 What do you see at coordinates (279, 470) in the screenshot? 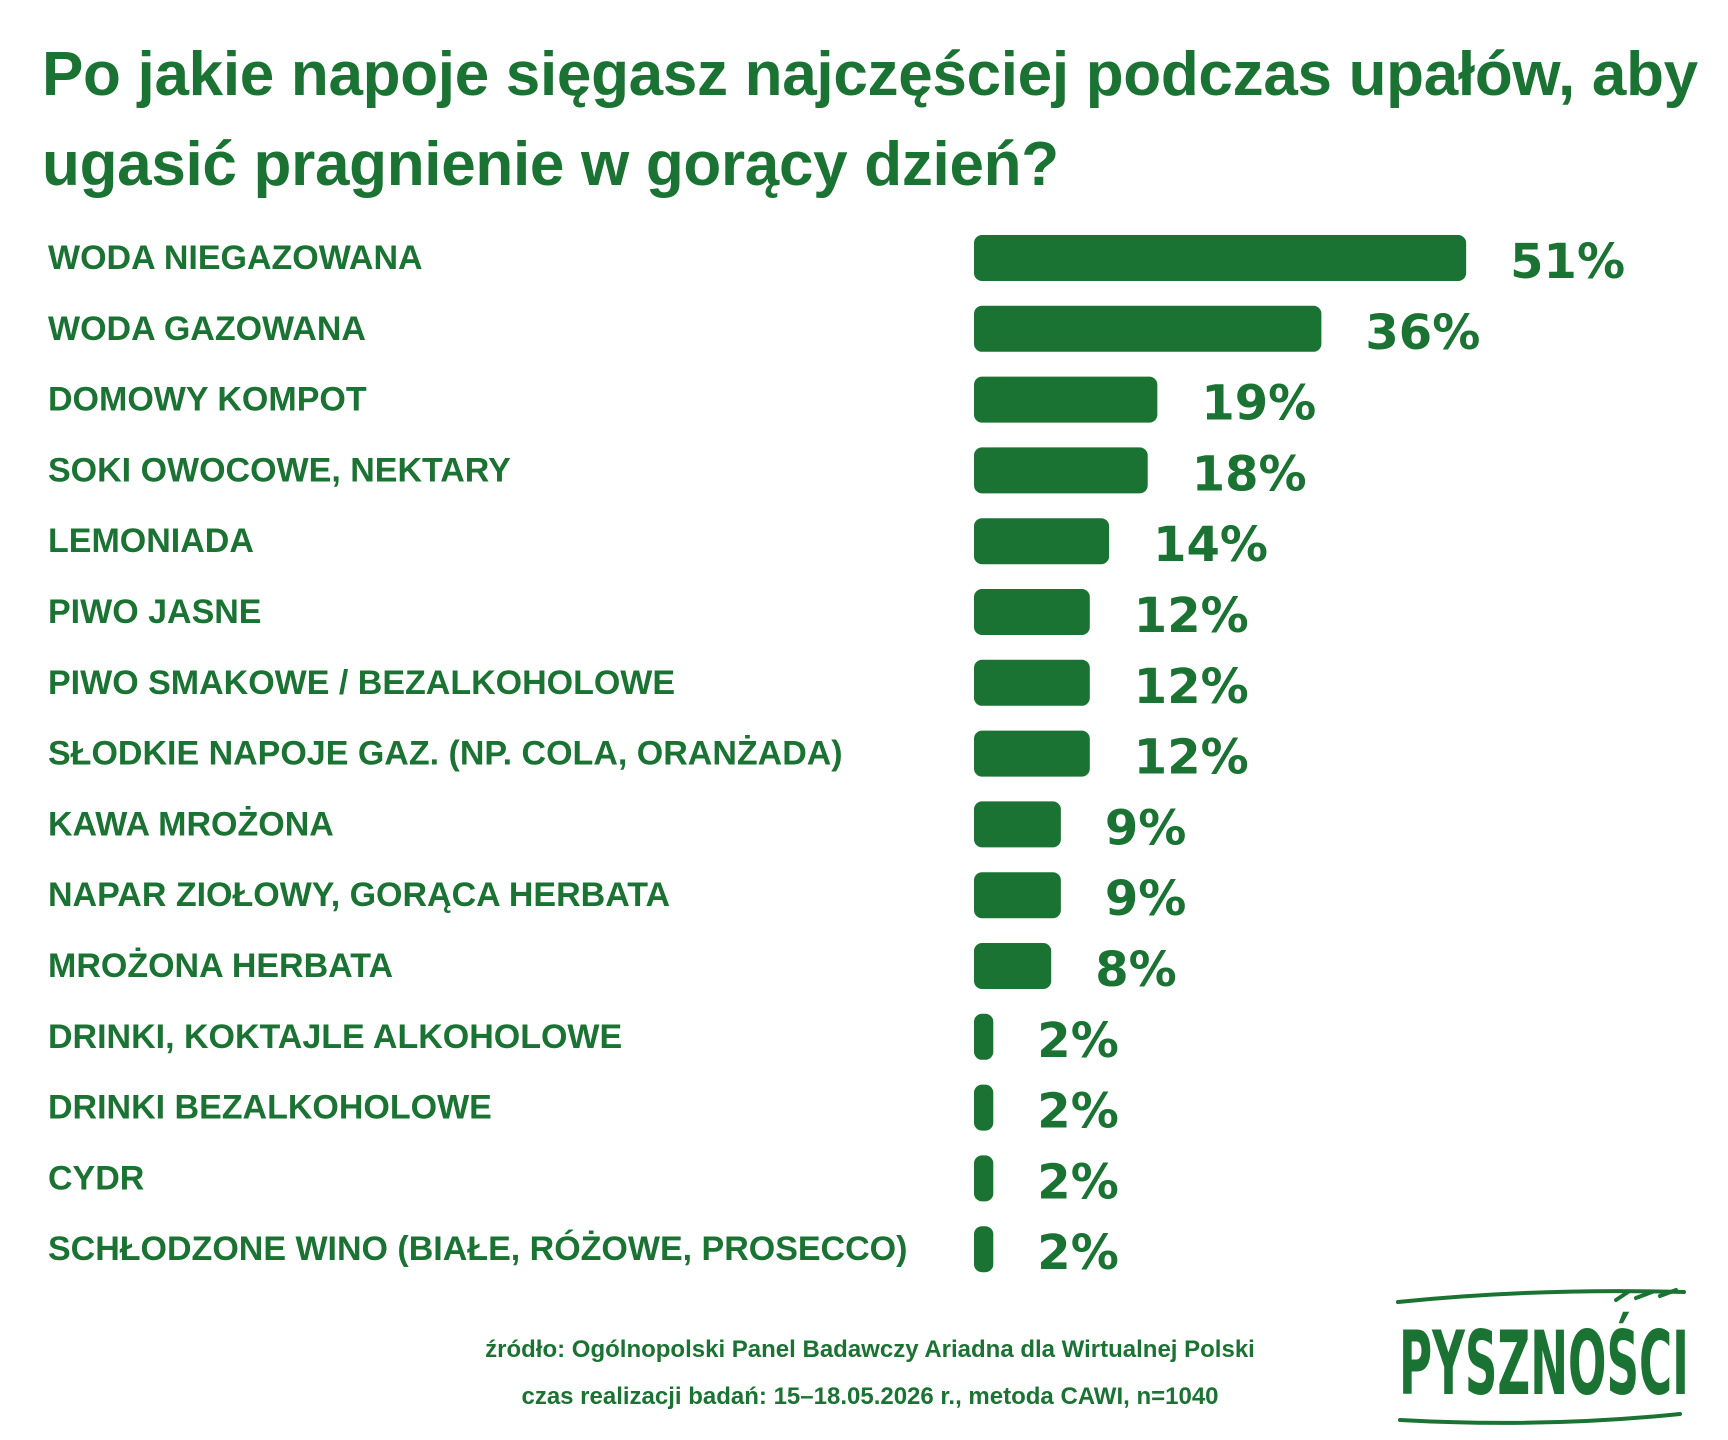
I see `category-label: SOKI OWOCOWE, NEKTARY` at bounding box center [279, 470].